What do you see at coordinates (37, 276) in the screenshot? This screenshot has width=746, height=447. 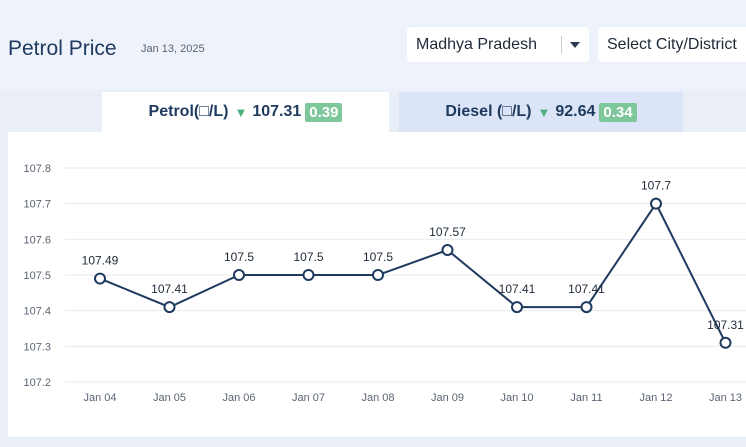 I see `y-tick-label: 107.5` at bounding box center [37, 276].